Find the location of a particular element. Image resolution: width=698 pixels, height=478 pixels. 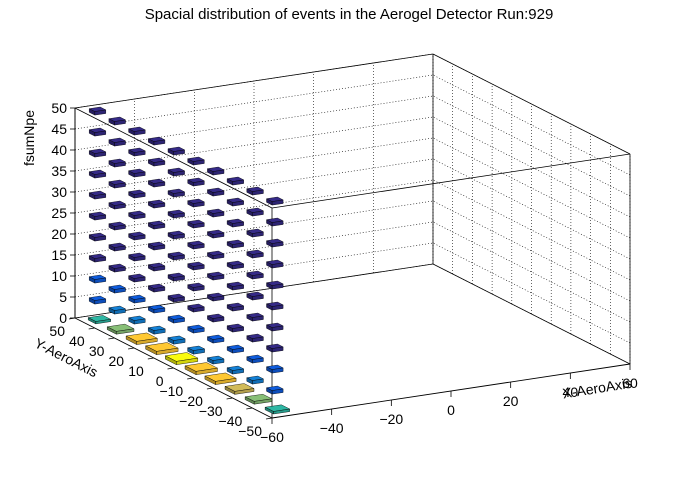

z-tick-label: 25 is located at coordinates (59, 213).